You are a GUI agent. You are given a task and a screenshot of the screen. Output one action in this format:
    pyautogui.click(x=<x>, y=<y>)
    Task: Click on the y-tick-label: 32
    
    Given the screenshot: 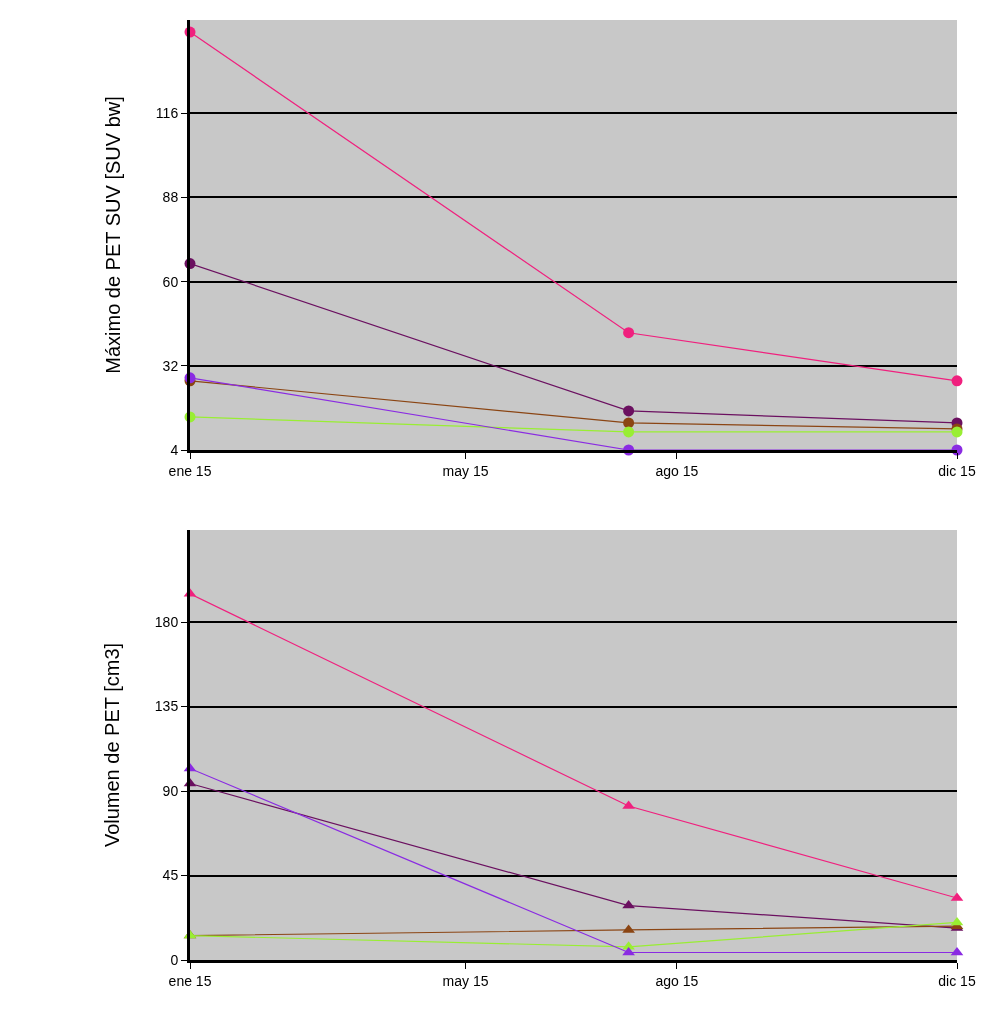 What is the action you would take?
    pyautogui.click(x=170, y=365)
    